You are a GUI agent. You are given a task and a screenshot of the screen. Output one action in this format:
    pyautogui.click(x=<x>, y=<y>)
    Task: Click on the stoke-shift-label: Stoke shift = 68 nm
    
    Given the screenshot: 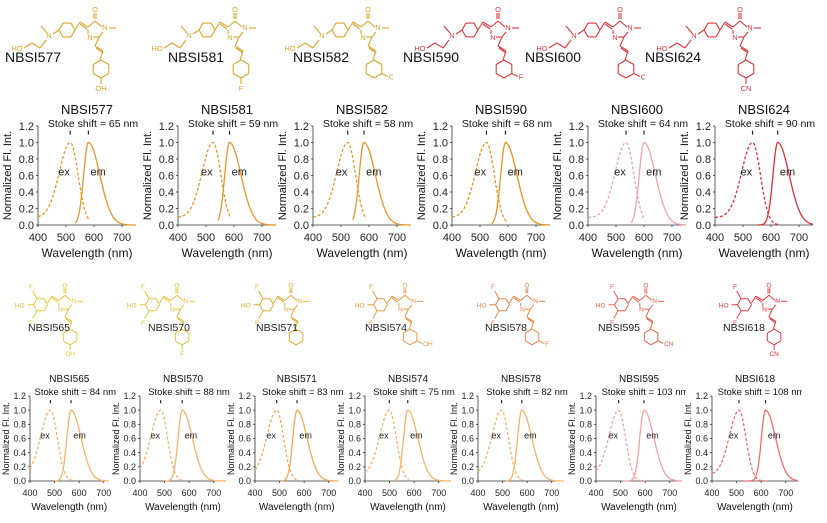 What is the action you would take?
    pyautogui.click(x=507, y=124)
    